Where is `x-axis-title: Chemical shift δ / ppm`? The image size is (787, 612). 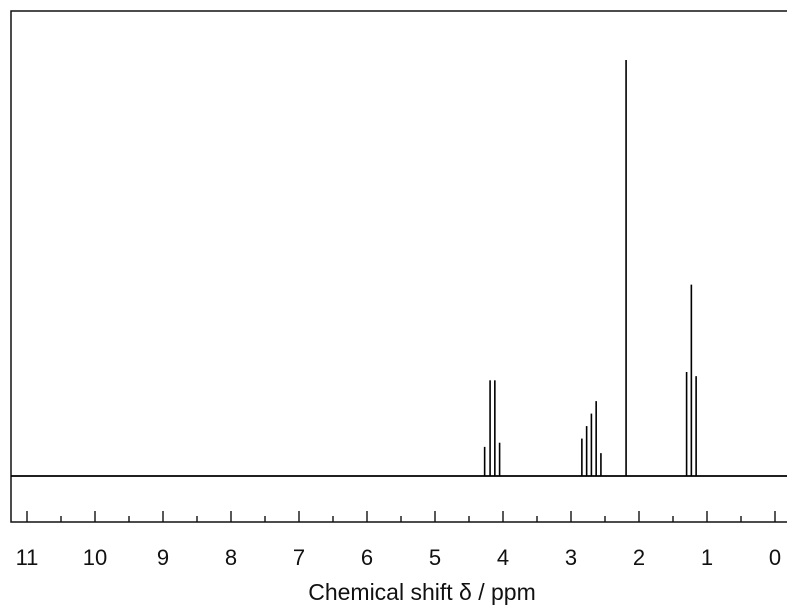
x-axis-title: Chemical shift δ / ppm is located at coordinates (422, 592).